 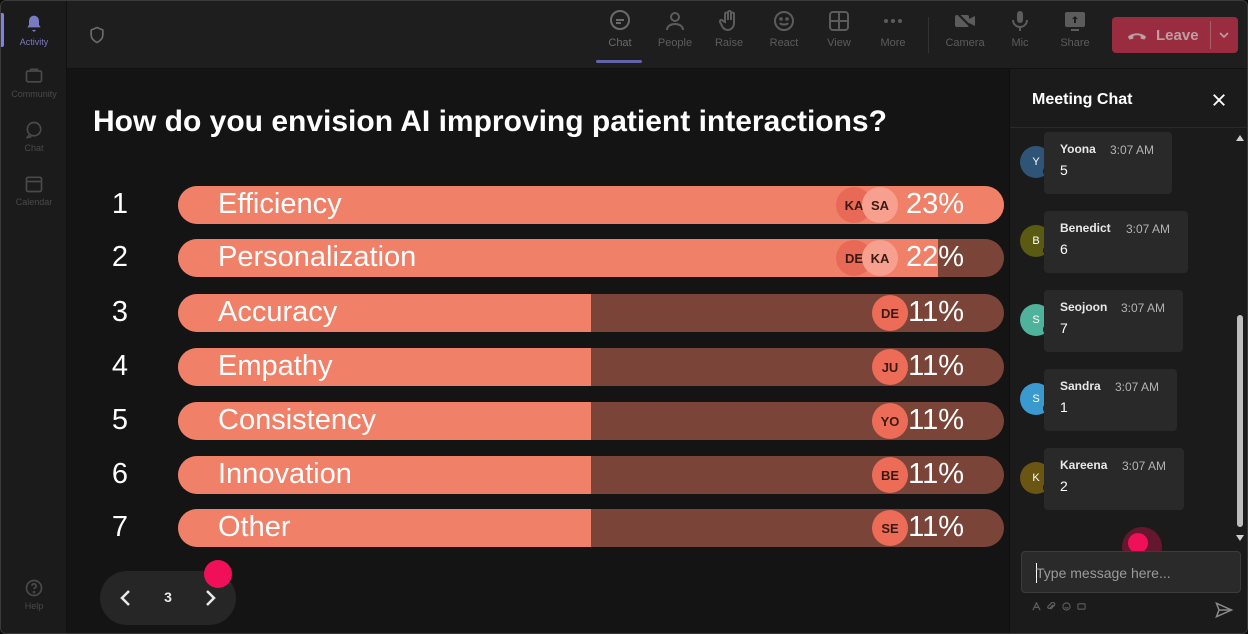 What do you see at coordinates (210, 598) in the screenshot?
I see `chevron-right-icon` at bounding box center [210, 598].